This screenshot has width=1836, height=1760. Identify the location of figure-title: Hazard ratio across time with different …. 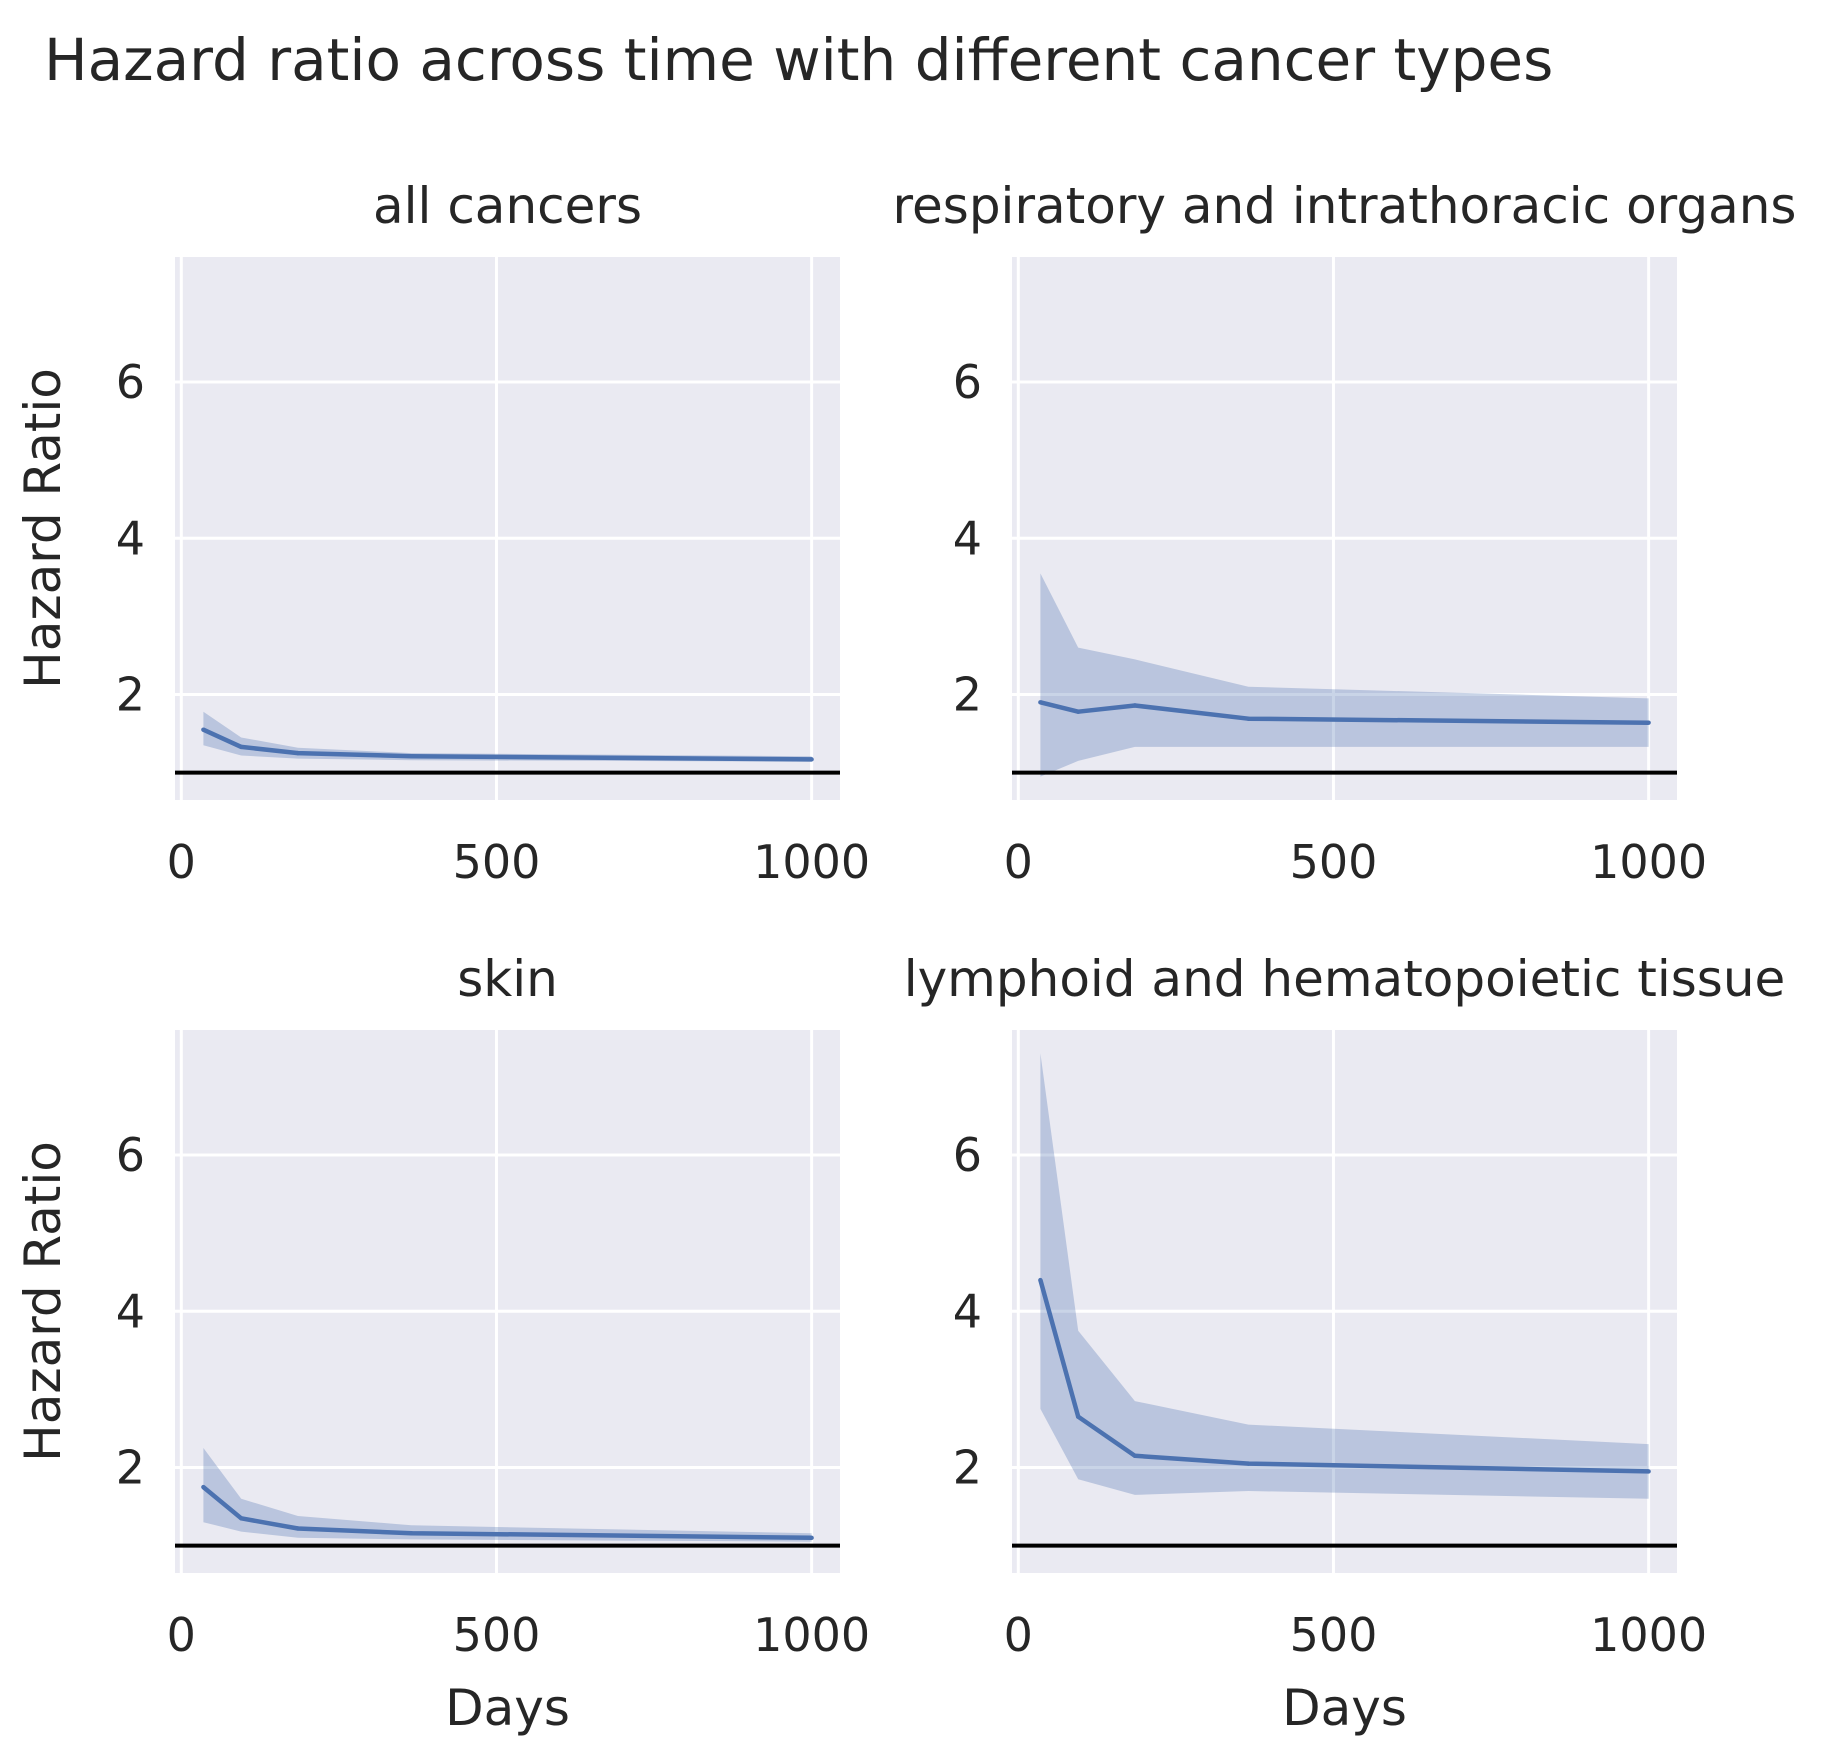
(798, 60).